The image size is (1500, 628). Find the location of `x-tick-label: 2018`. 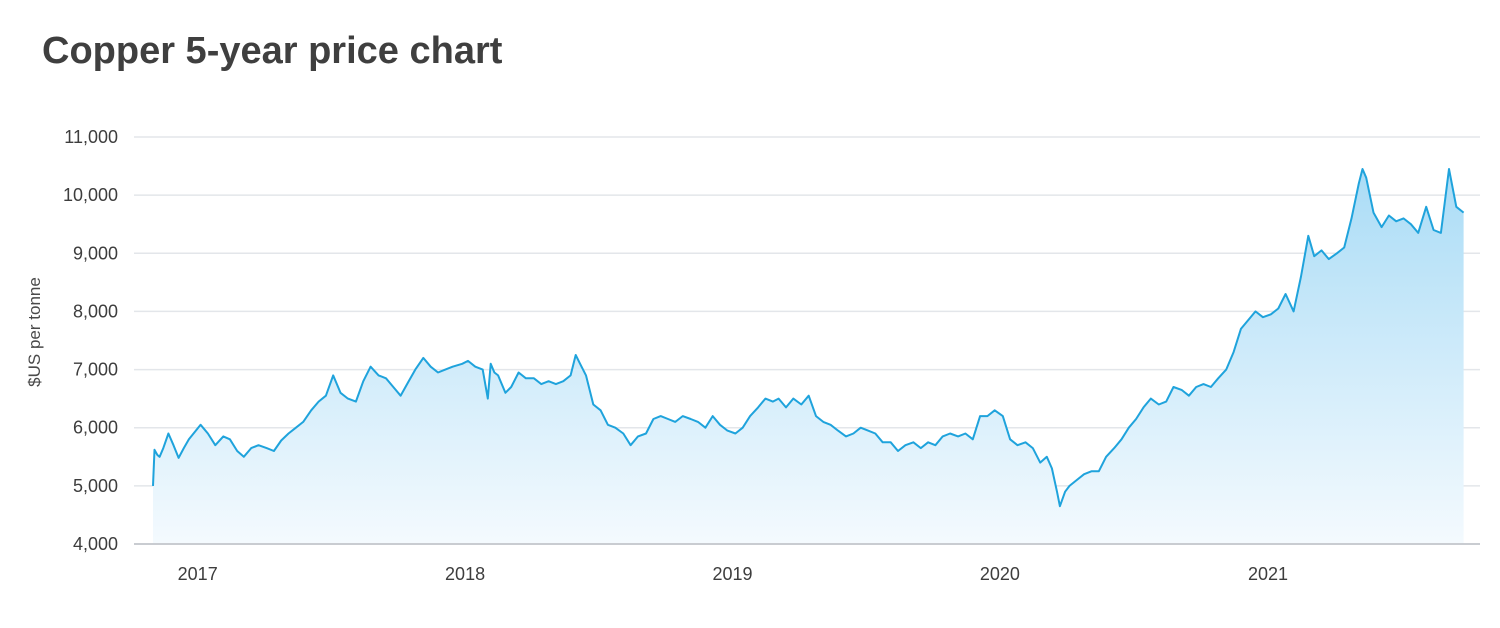

x-tick-label: 2018 is located at coordinates (465, 574).